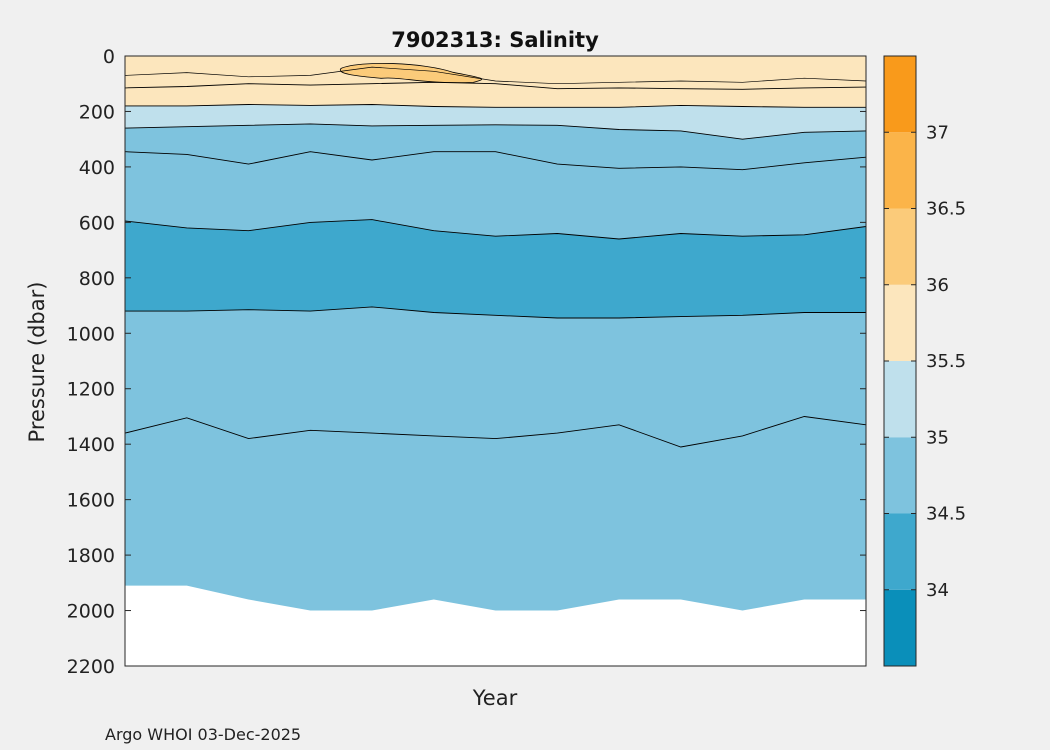 The height and width of the screenshot is (750, 1050). I want to click on y-tick-label: 1600, so click(91, 501).